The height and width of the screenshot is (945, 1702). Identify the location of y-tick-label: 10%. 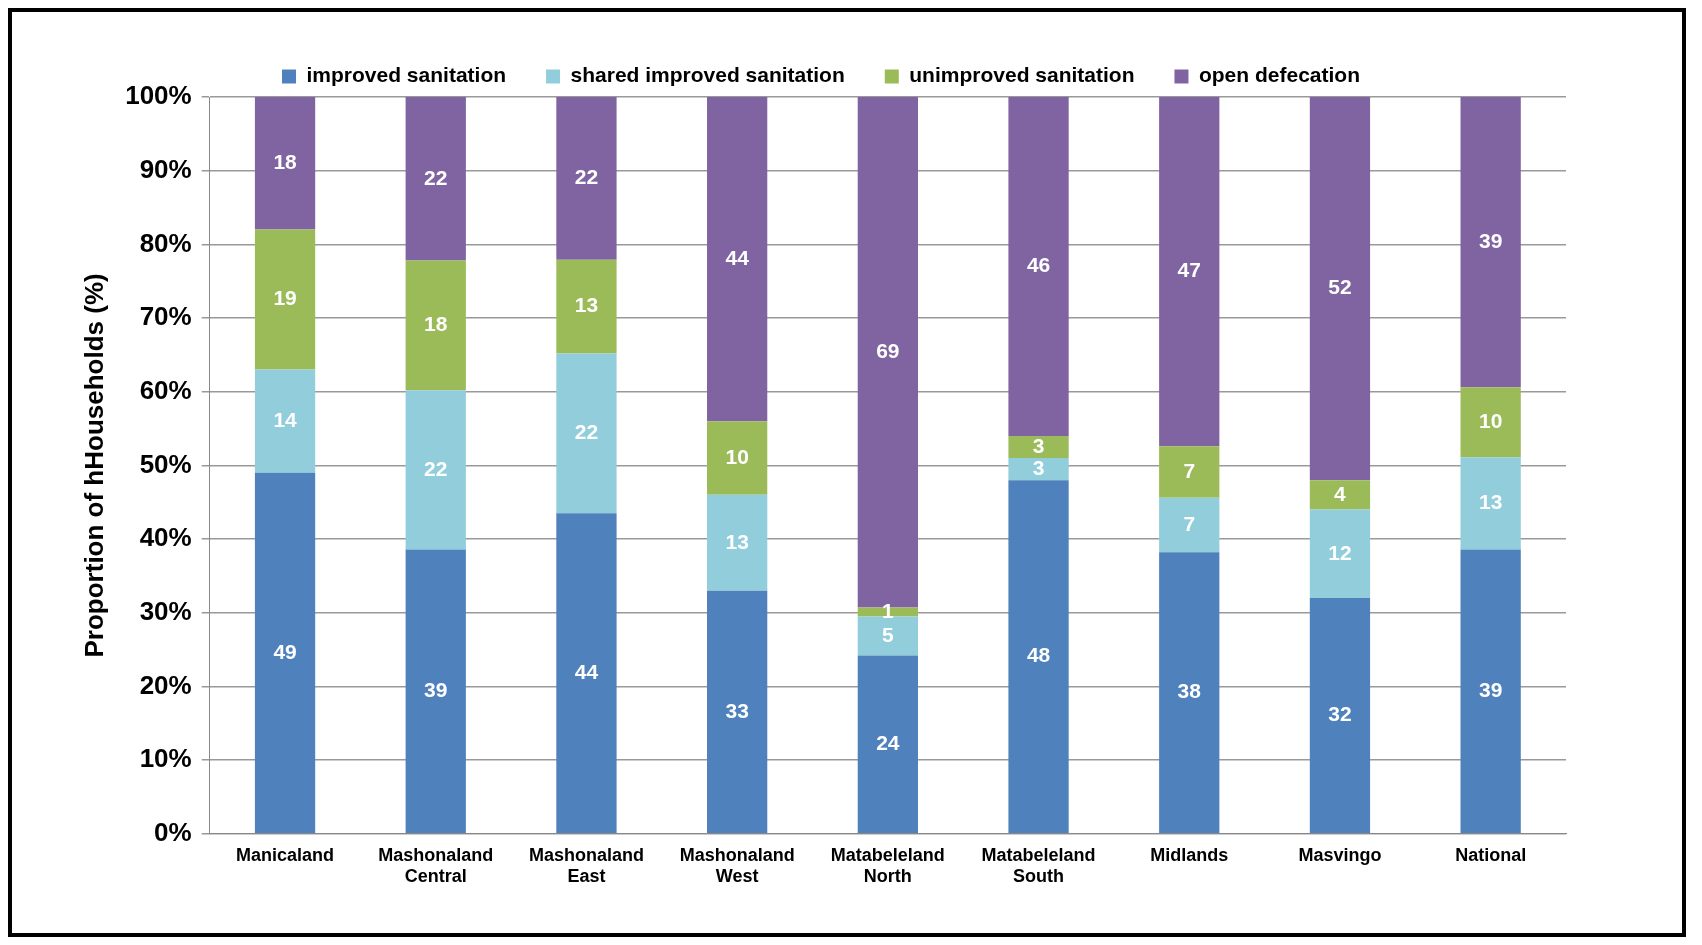
(165, 758).